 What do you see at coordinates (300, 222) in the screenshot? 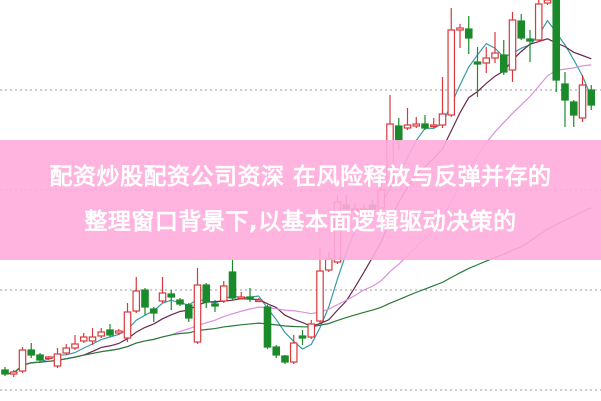
I see `banner-title-line-2: 整理窗口背景下,以基本面逻辑驱动决策的` at bounding box center [300, 222].